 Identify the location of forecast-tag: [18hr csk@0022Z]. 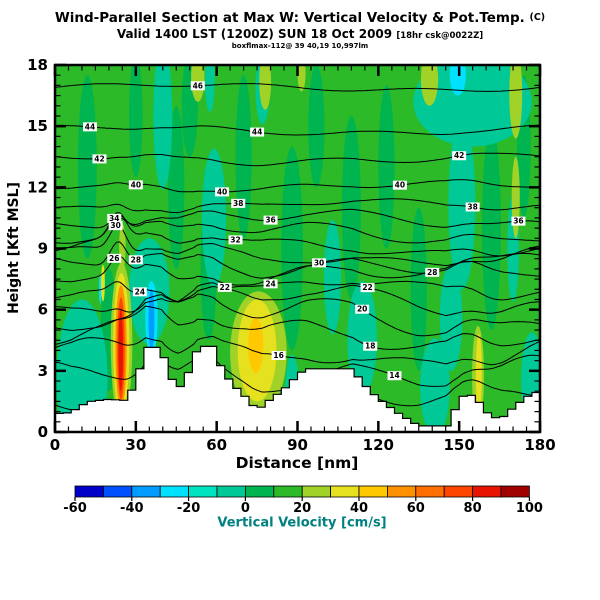
(440, 36).